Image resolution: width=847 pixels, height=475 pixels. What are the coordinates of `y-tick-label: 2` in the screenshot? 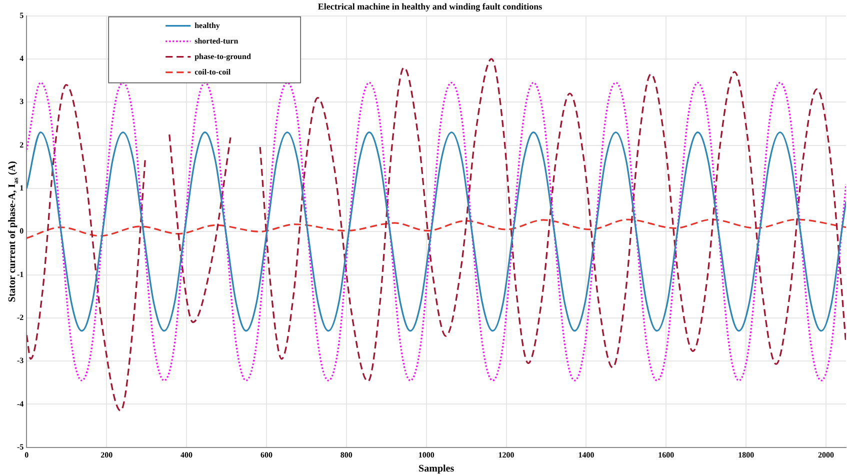 It's located at (22, 145).